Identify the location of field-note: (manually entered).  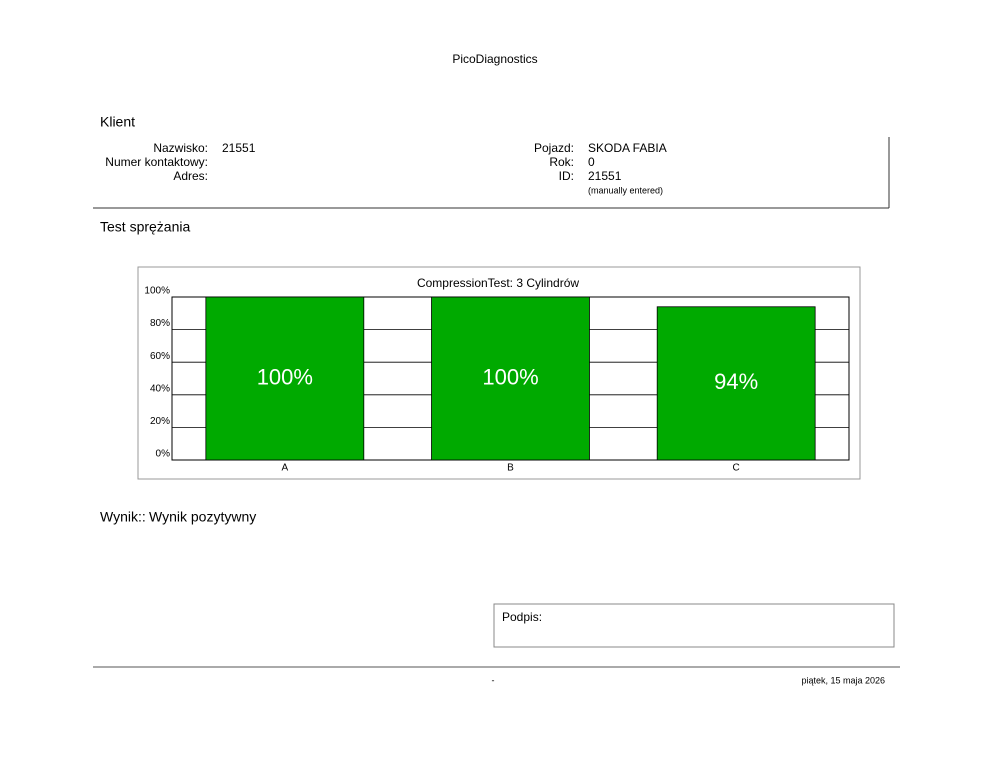
(625, 190).